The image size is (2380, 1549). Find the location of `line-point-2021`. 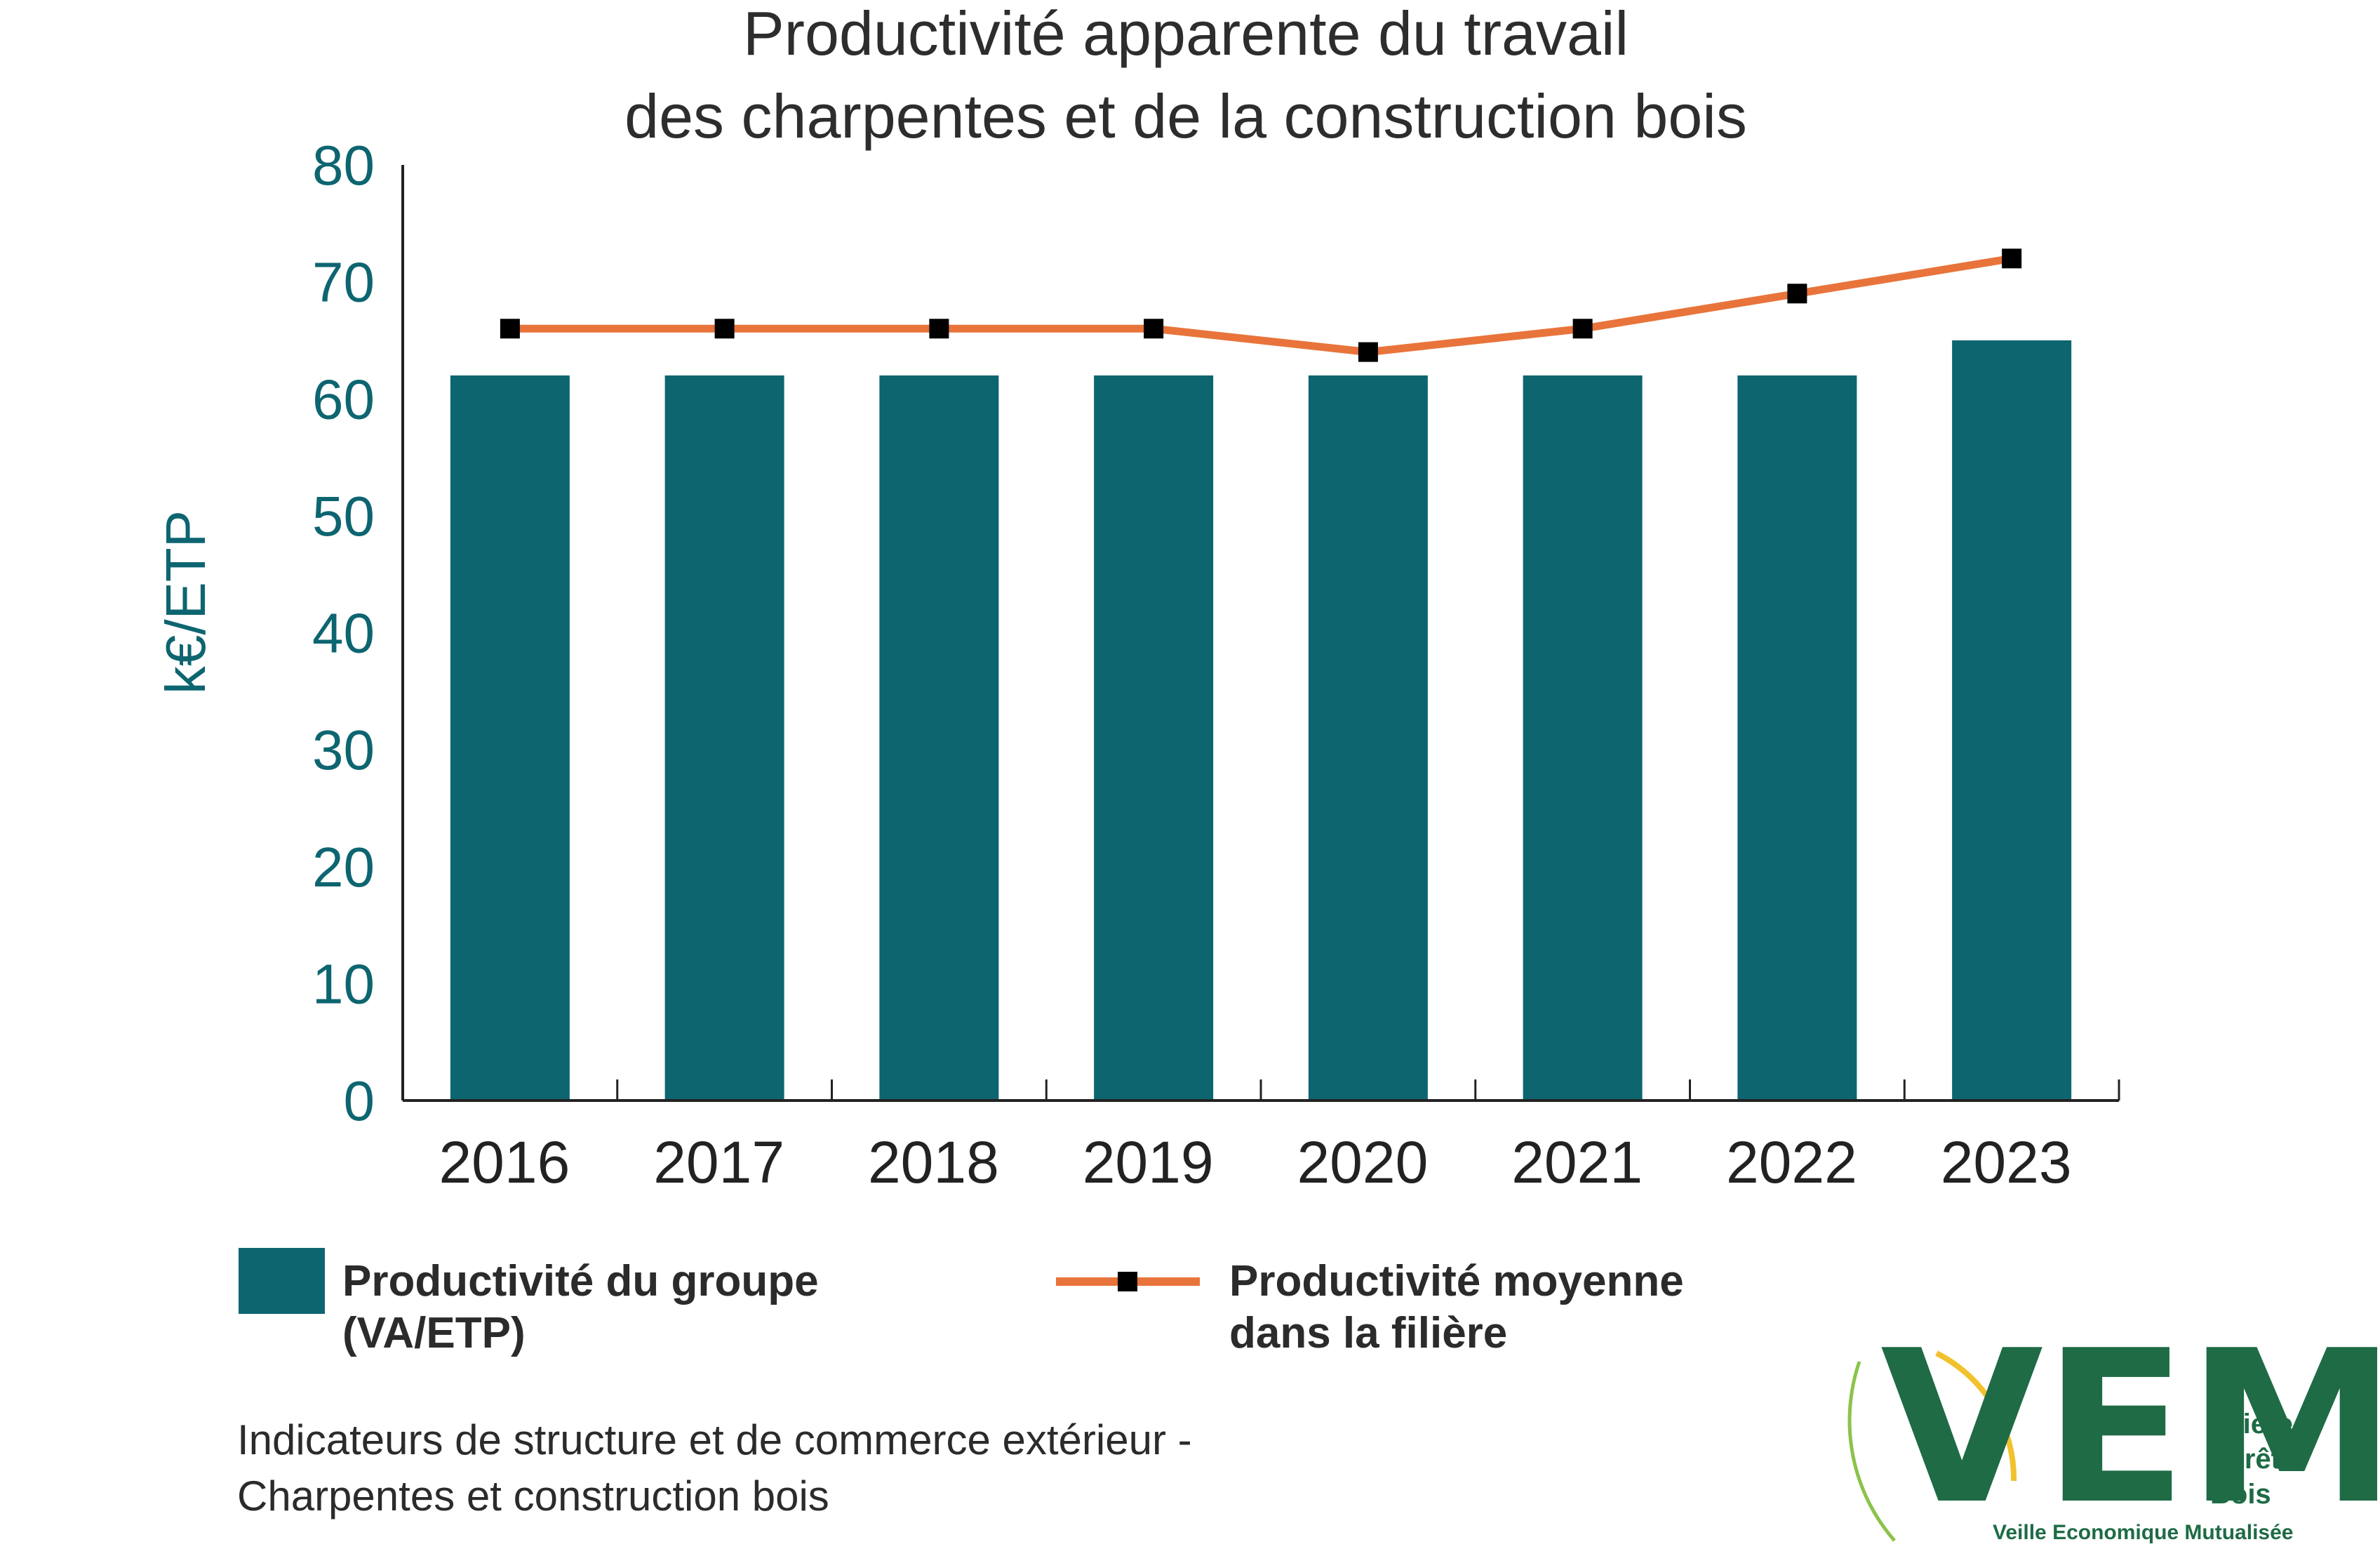

line-point-2021 is located at coordinates (1583, 329).